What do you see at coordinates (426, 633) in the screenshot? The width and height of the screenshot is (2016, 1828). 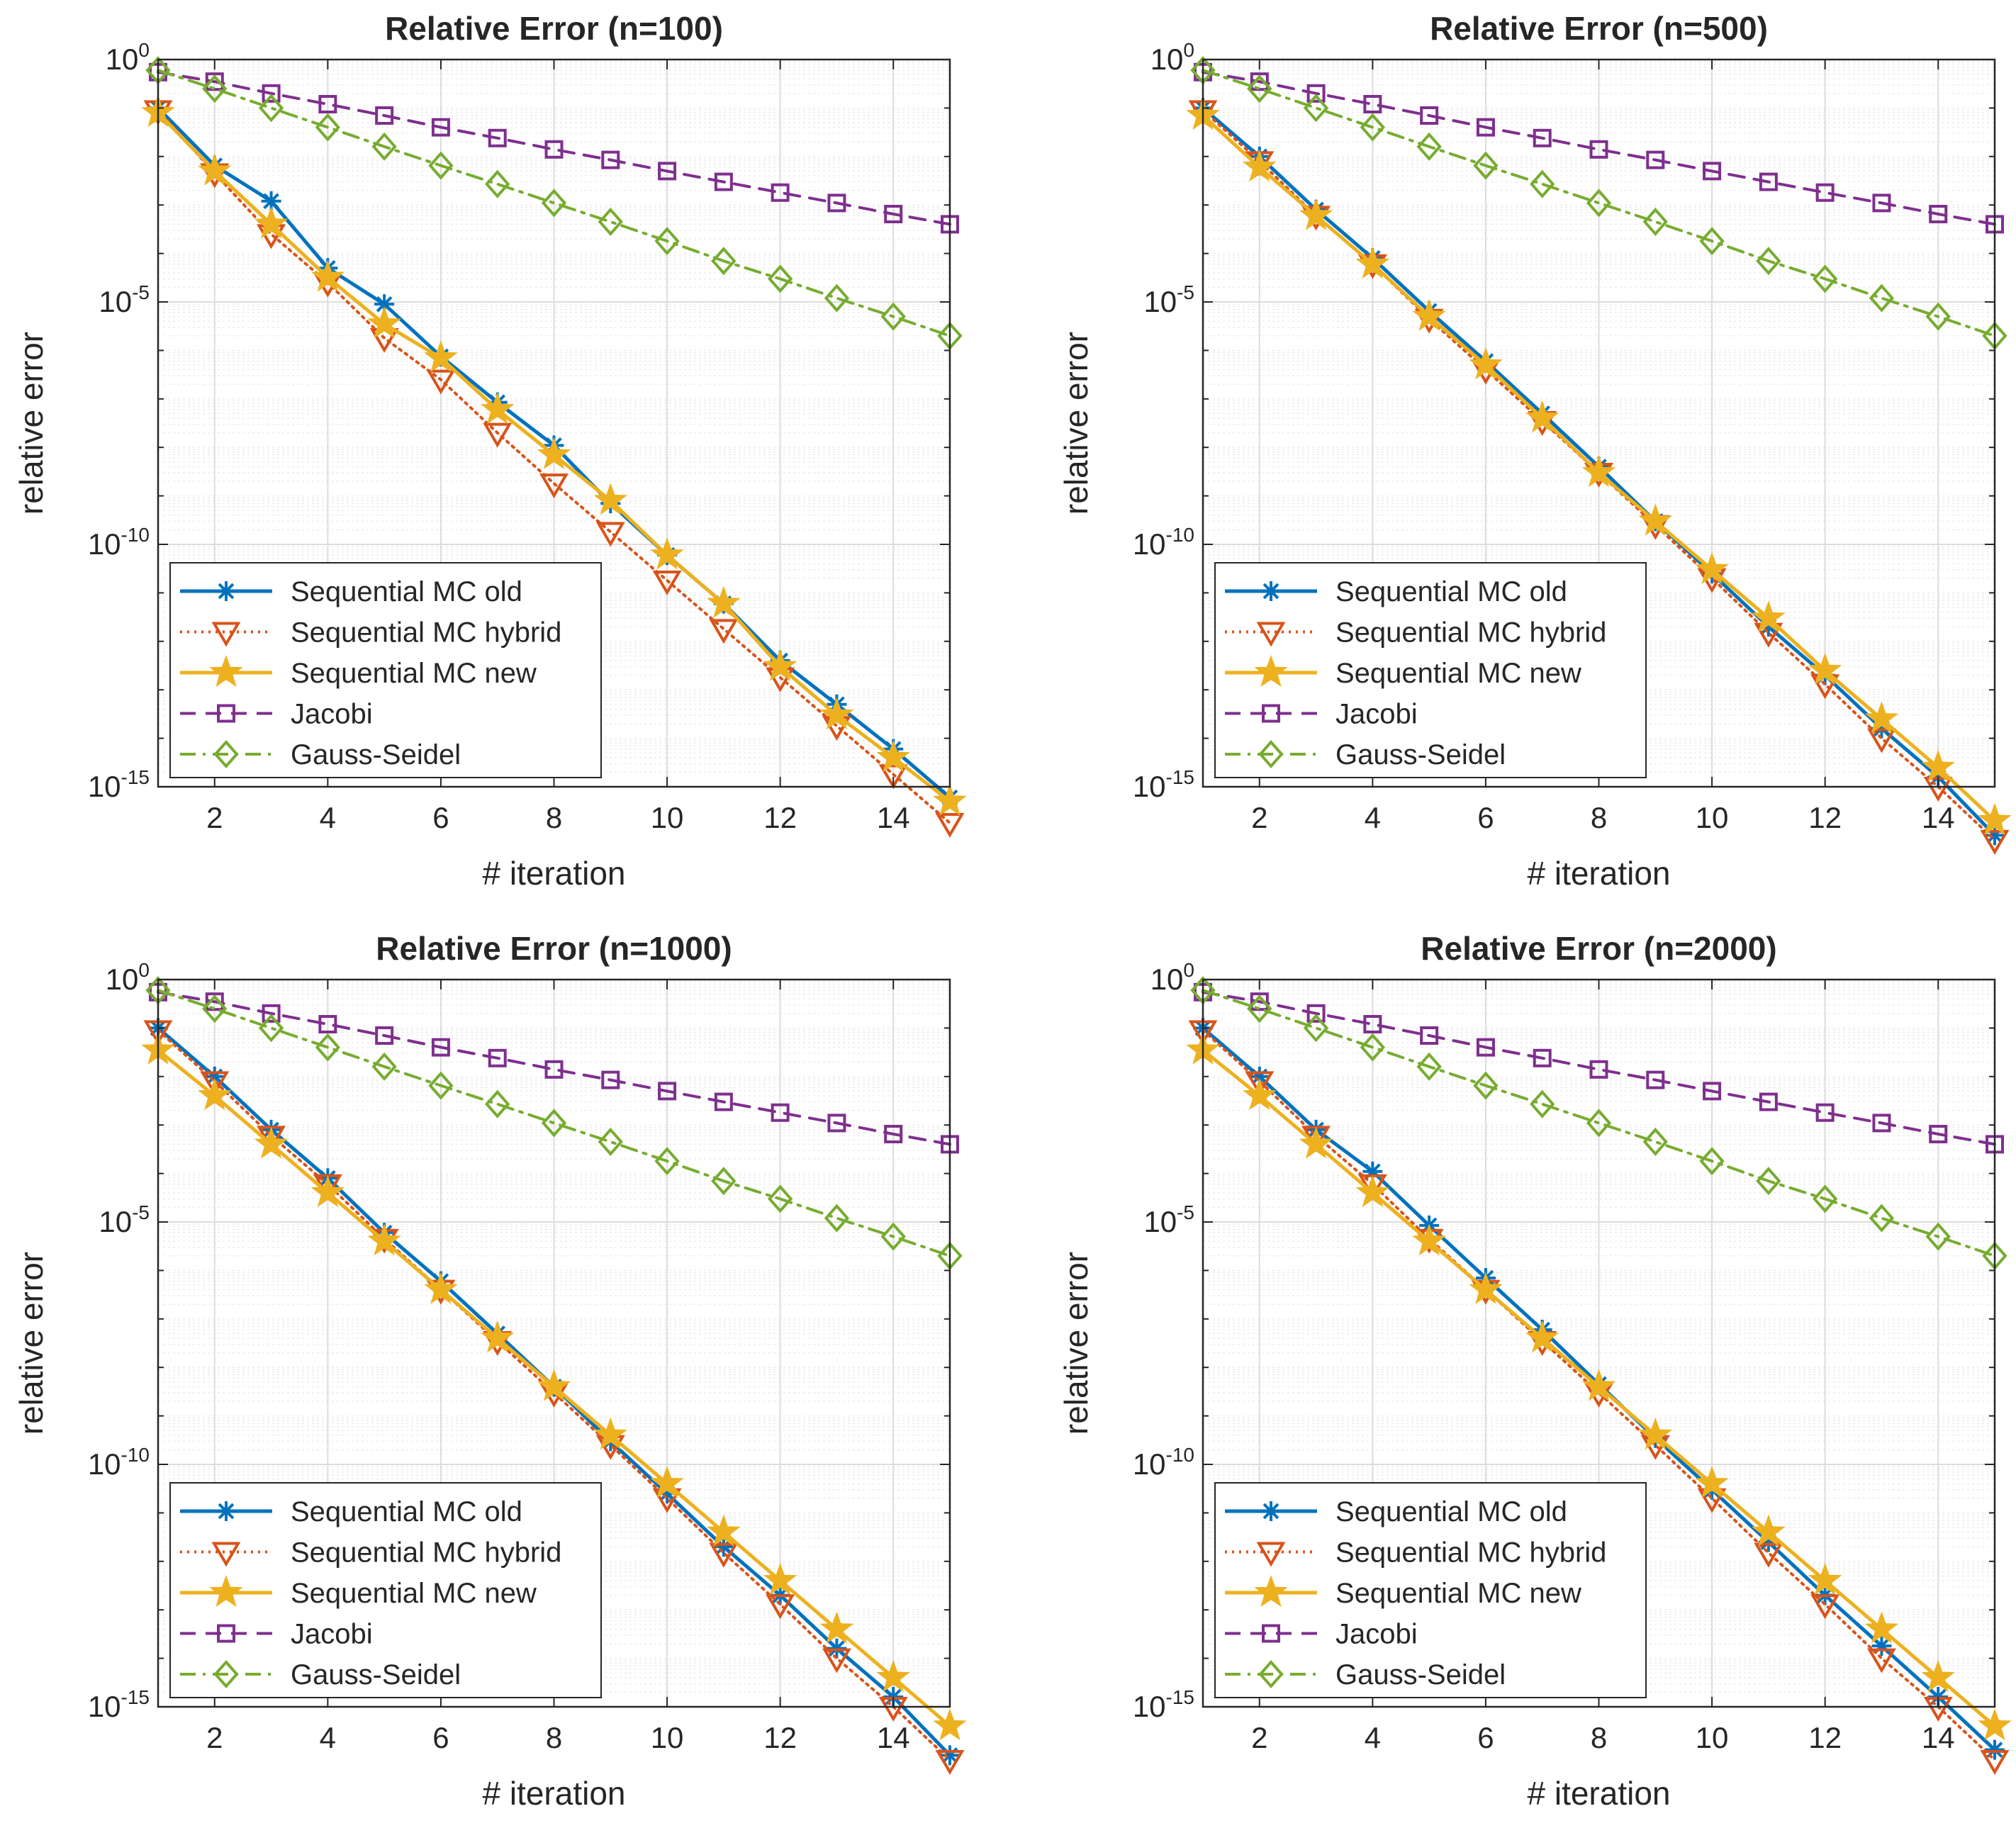 I see `legend-label: Sequential MC hybrid` at bounding box center [426, 633].